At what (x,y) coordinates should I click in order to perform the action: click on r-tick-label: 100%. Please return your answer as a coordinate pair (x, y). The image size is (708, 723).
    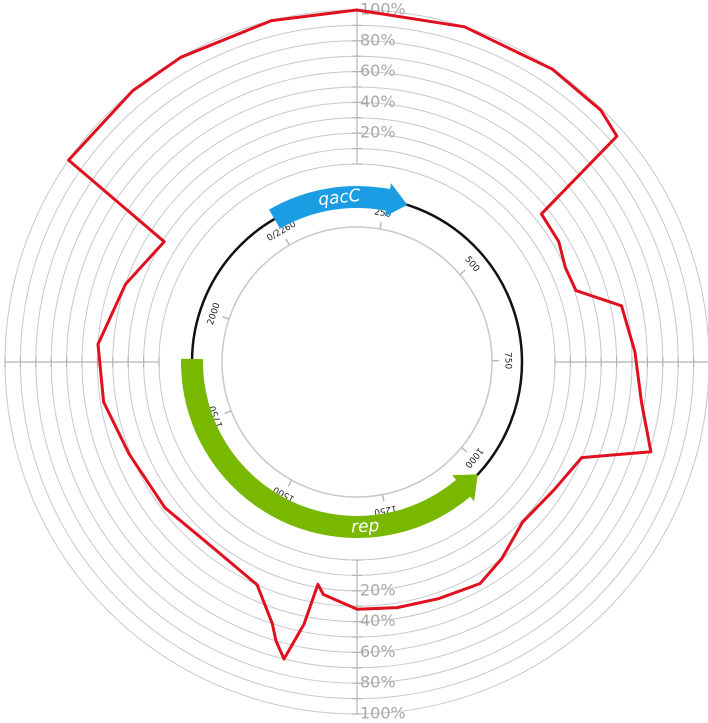
    Looking at the image, I should click on (383, 712).